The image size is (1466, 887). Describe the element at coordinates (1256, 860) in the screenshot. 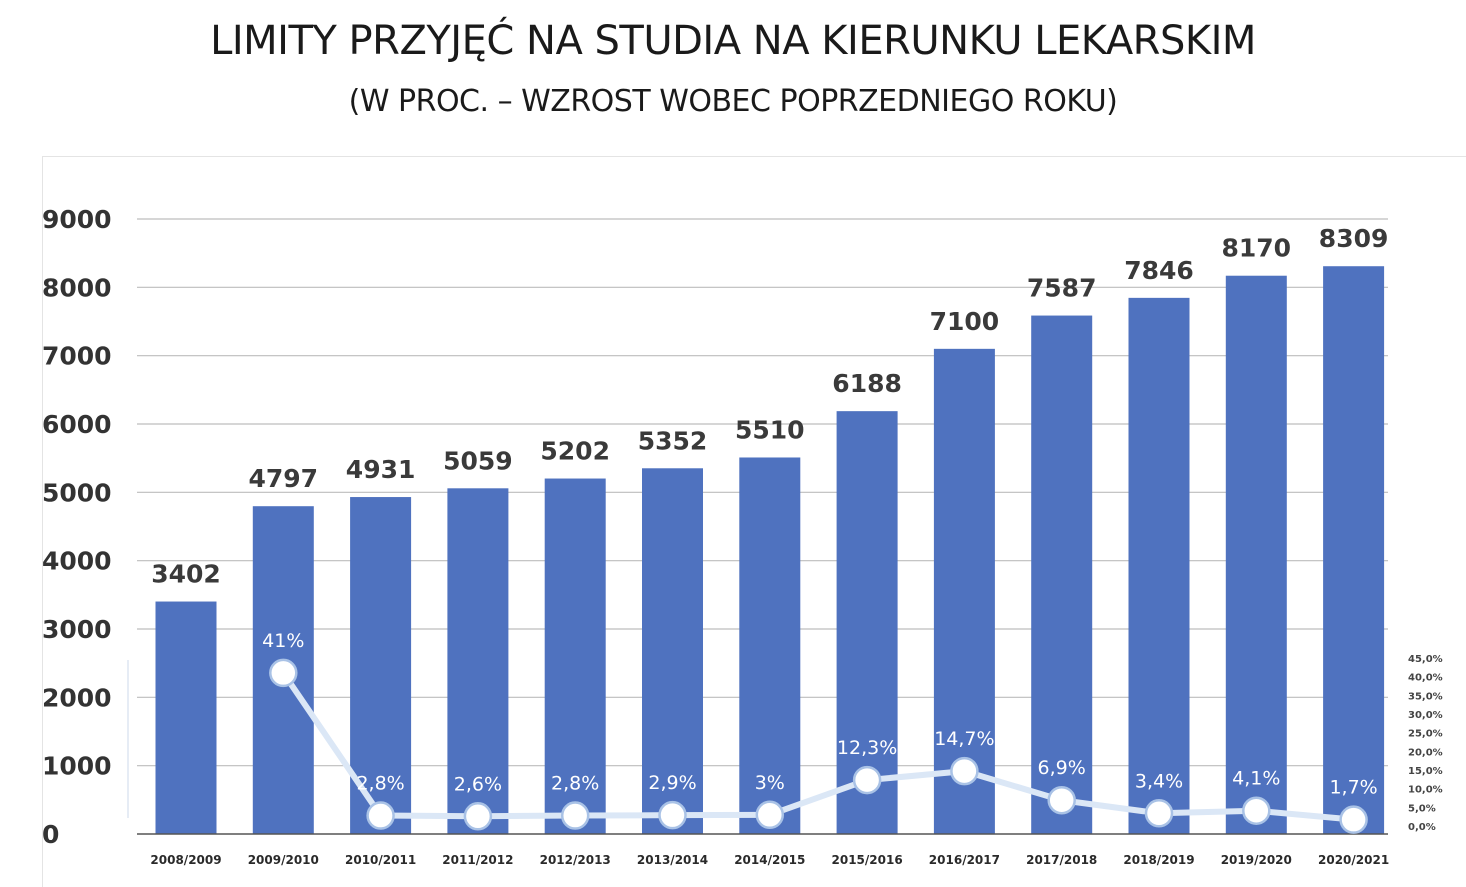

I see `x-tick-label: 2019/2020` at that location.